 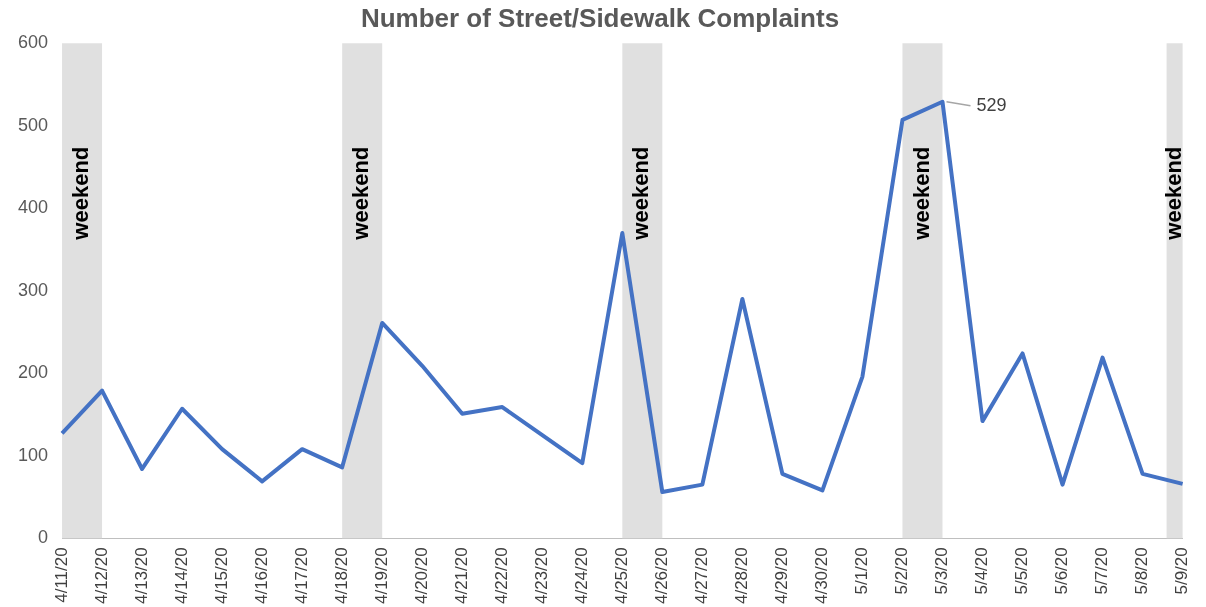 What do you see at coordinates (662, 576) in the screenshot?
I see `x-tick-label: 4/26/20` at bounding box center [662, 576].